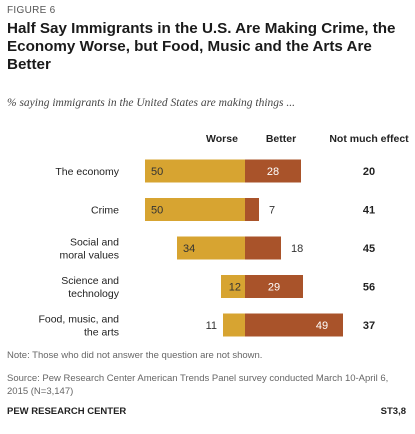 The height and width of the screenshot is (434, 415). I want to click on category-label-food-music-and-the-arts: Food, music, and the arts, so click(78, 326).